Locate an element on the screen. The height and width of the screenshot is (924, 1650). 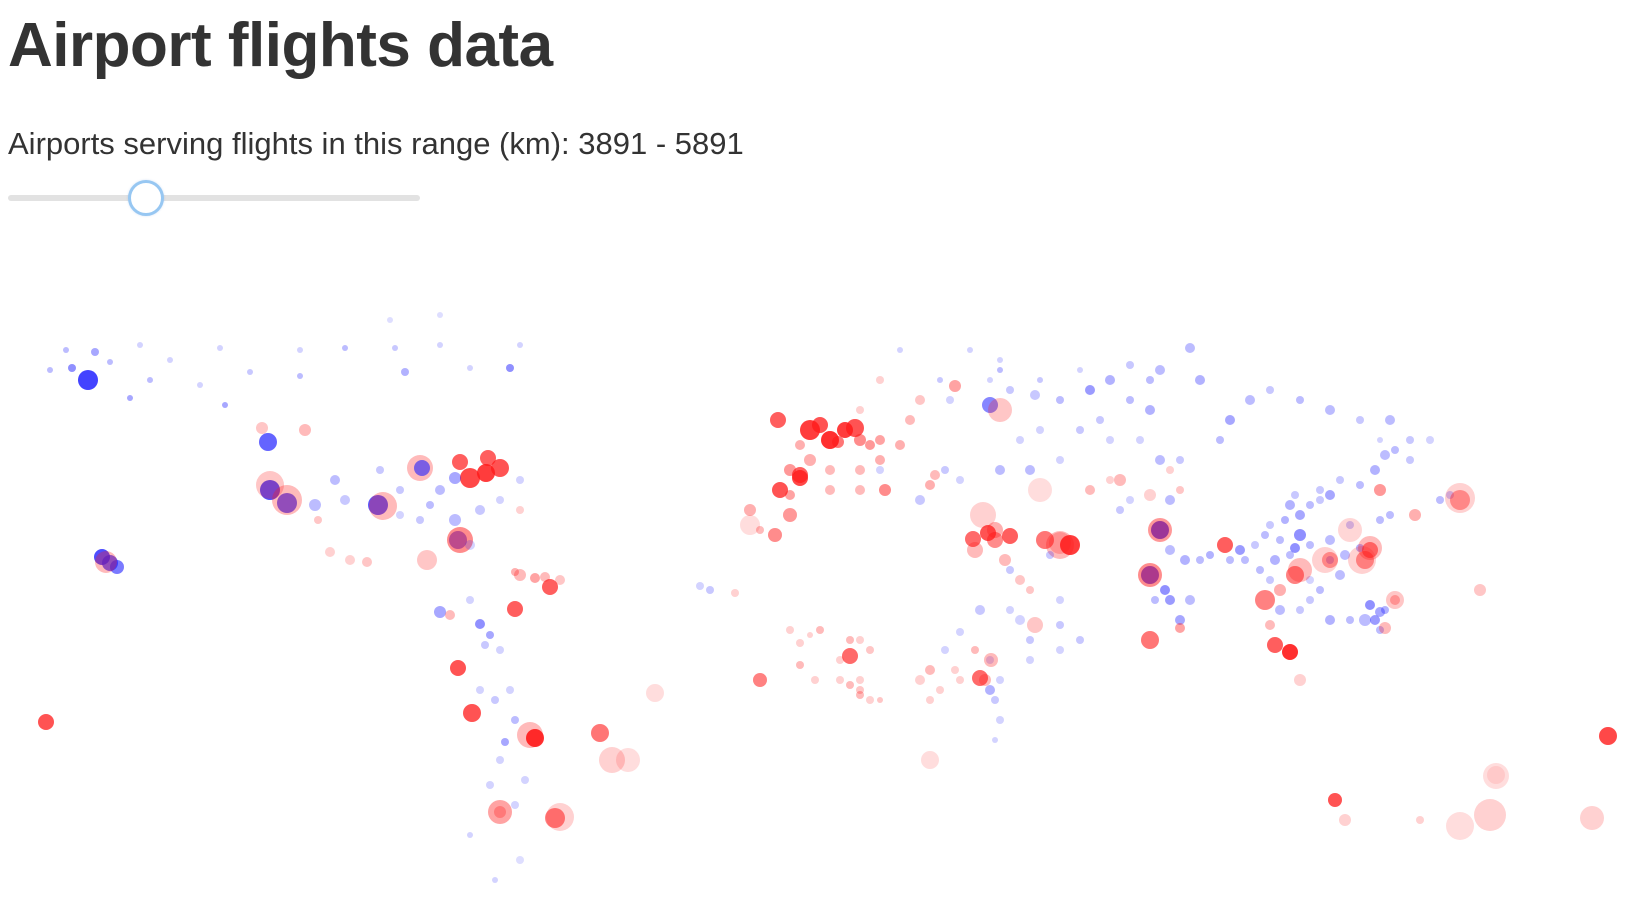
range-min-value: 3891 is located at coordinates (613, 143).